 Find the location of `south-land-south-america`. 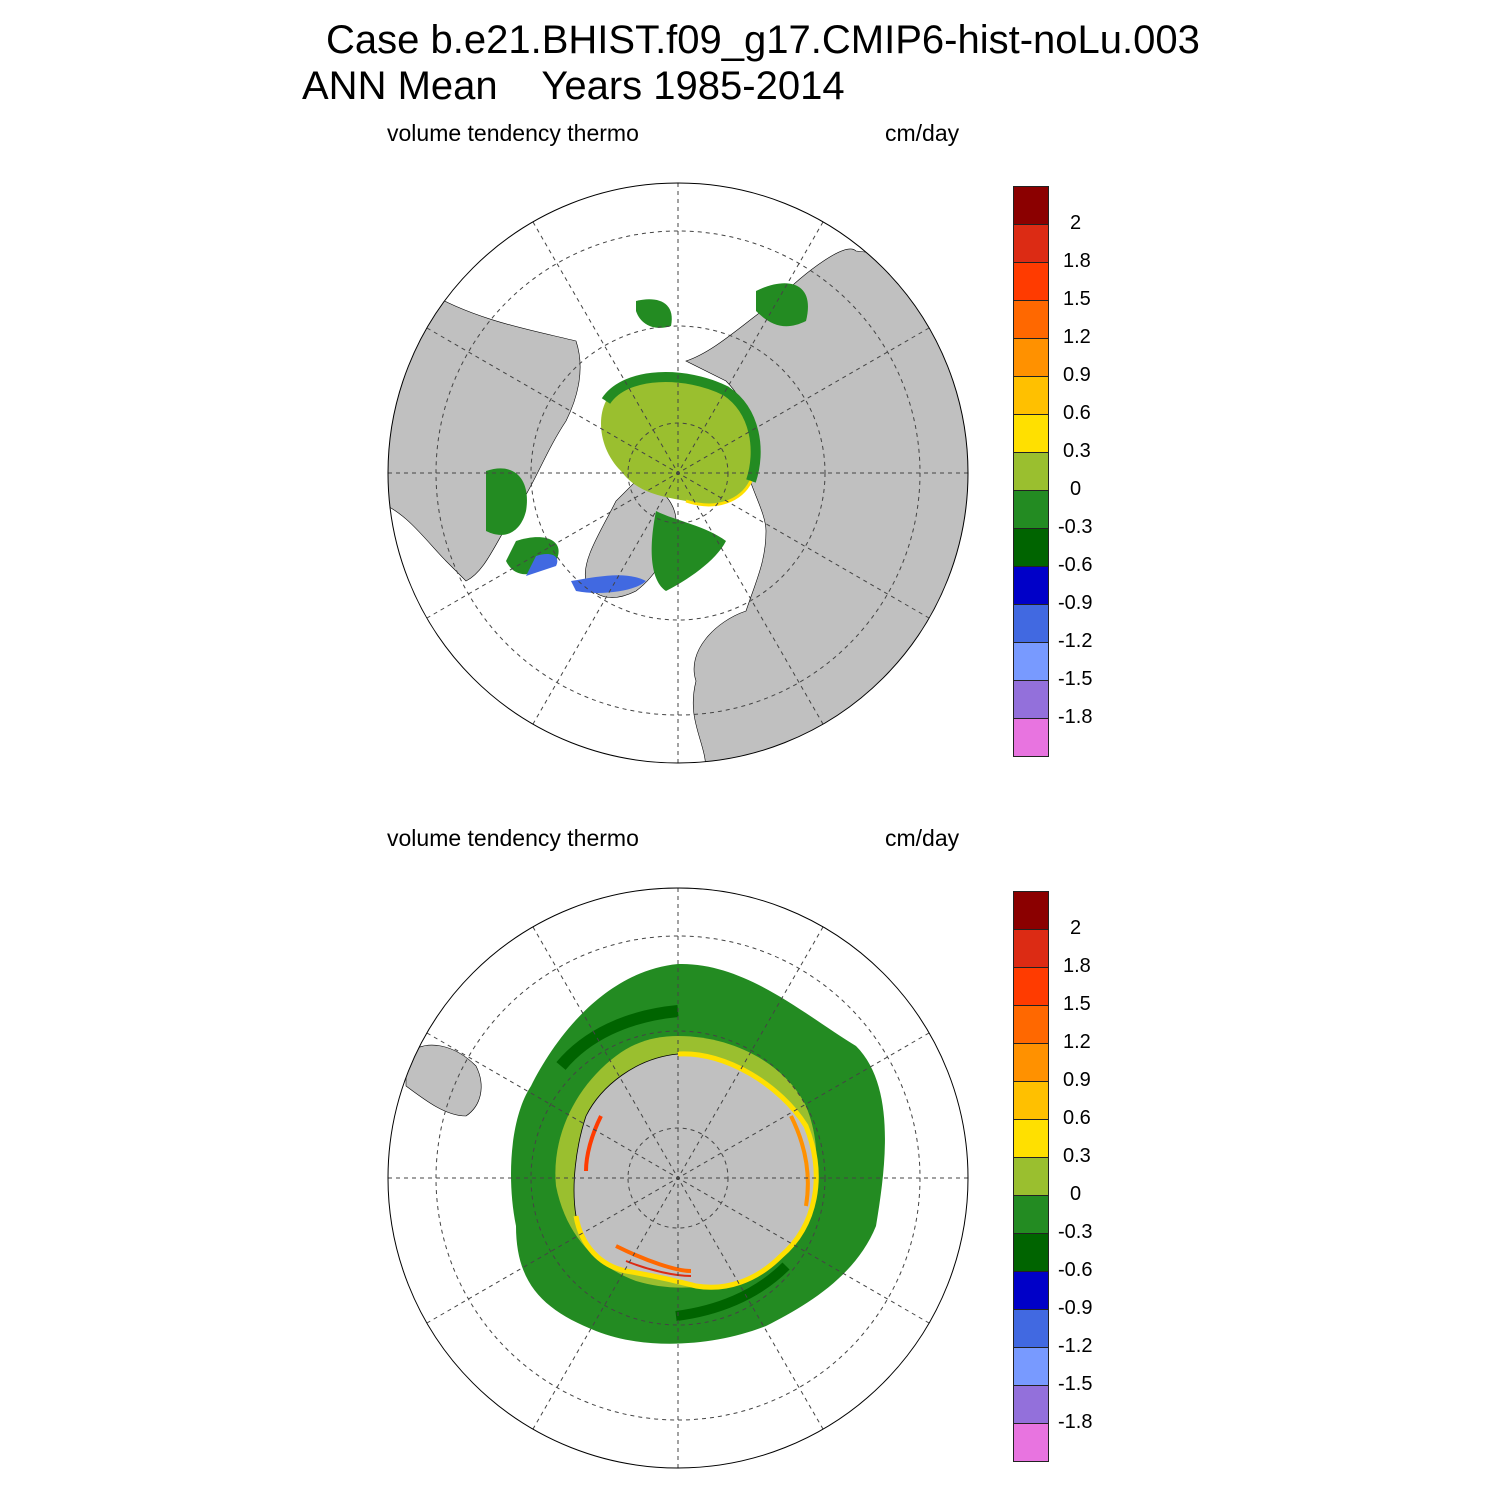

south-land-south-america is located at coordinates (443, 1080).